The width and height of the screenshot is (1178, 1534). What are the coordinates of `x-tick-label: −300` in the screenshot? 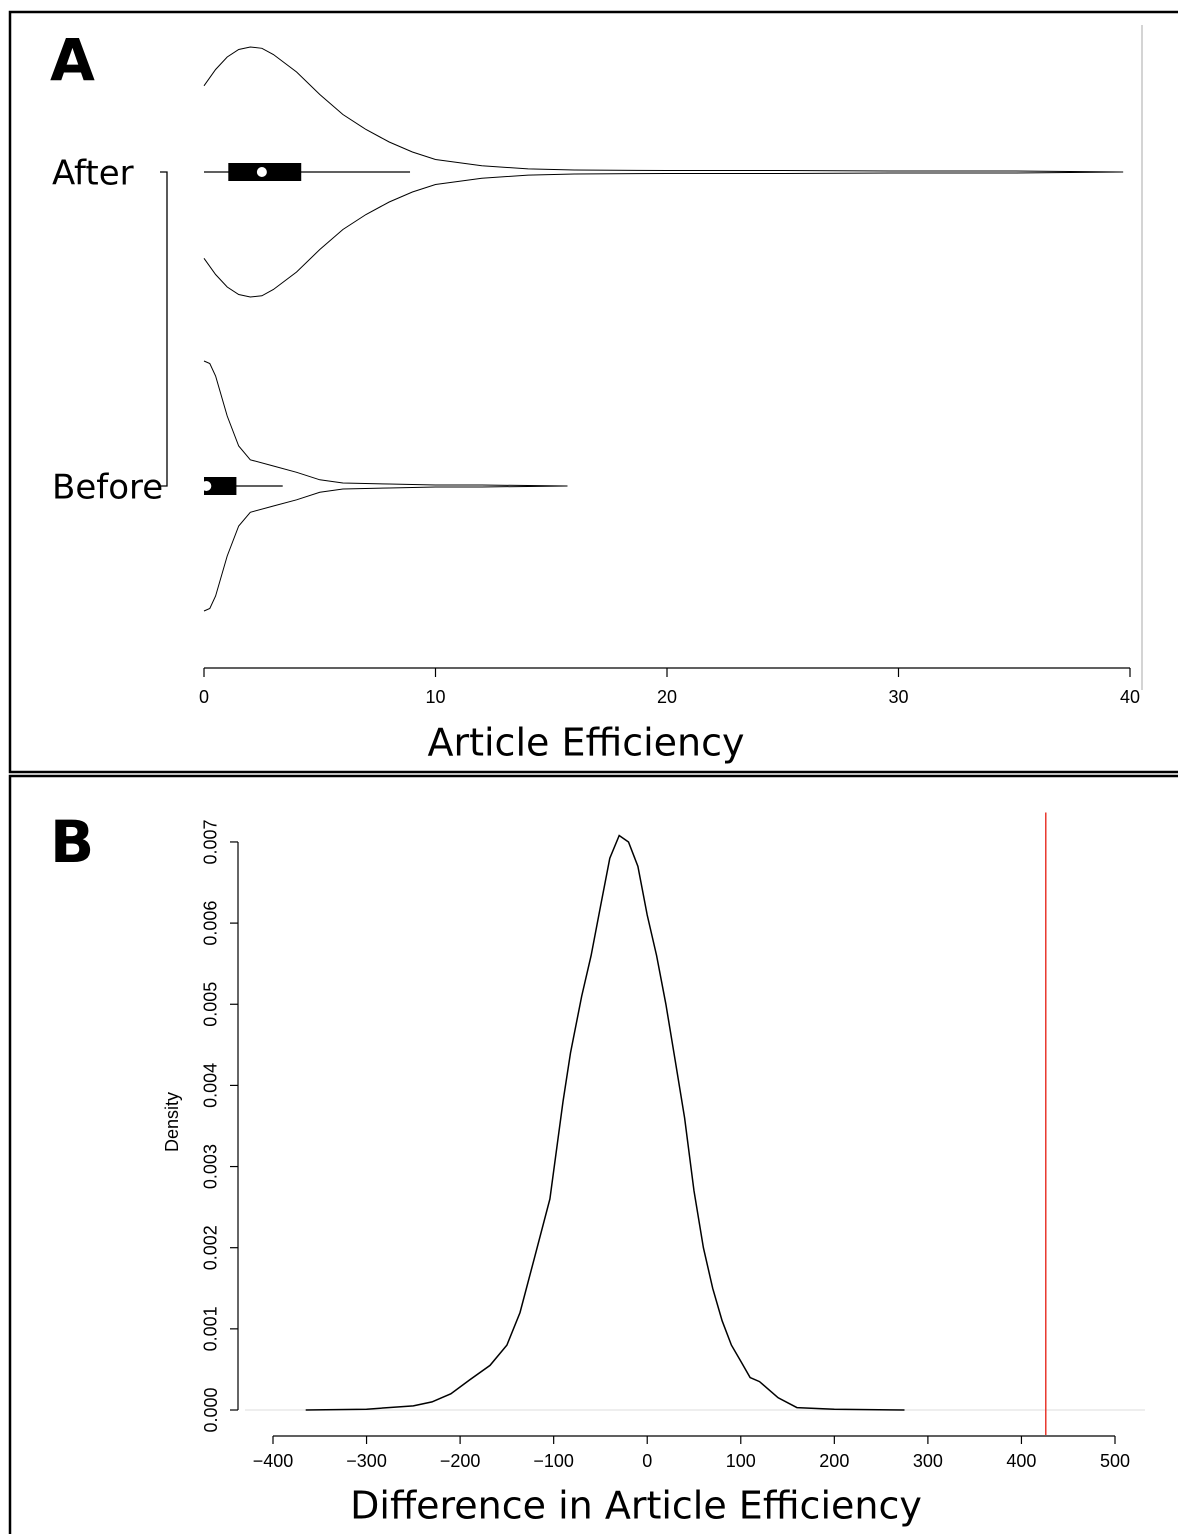 It's located at (366, 1461).